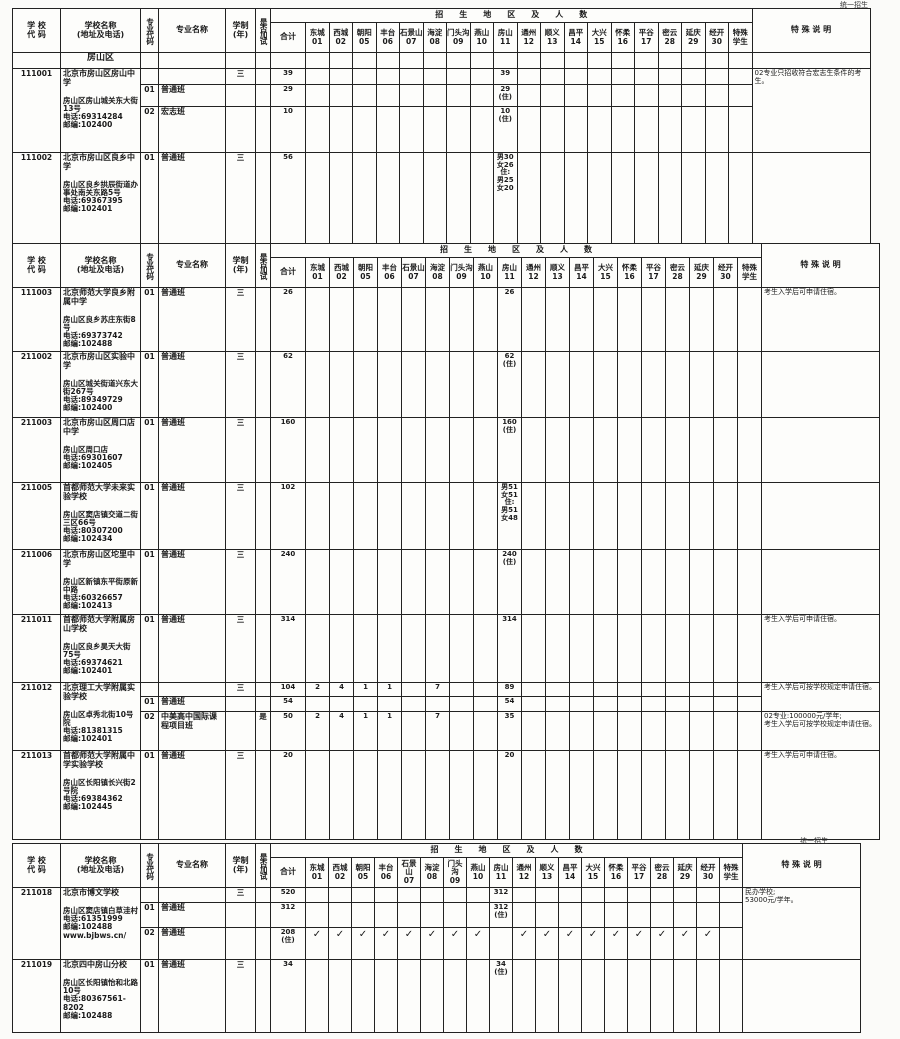 The height and width of the screenshot is (1039, 900). I want to click on total: 312, so click(288, 915).